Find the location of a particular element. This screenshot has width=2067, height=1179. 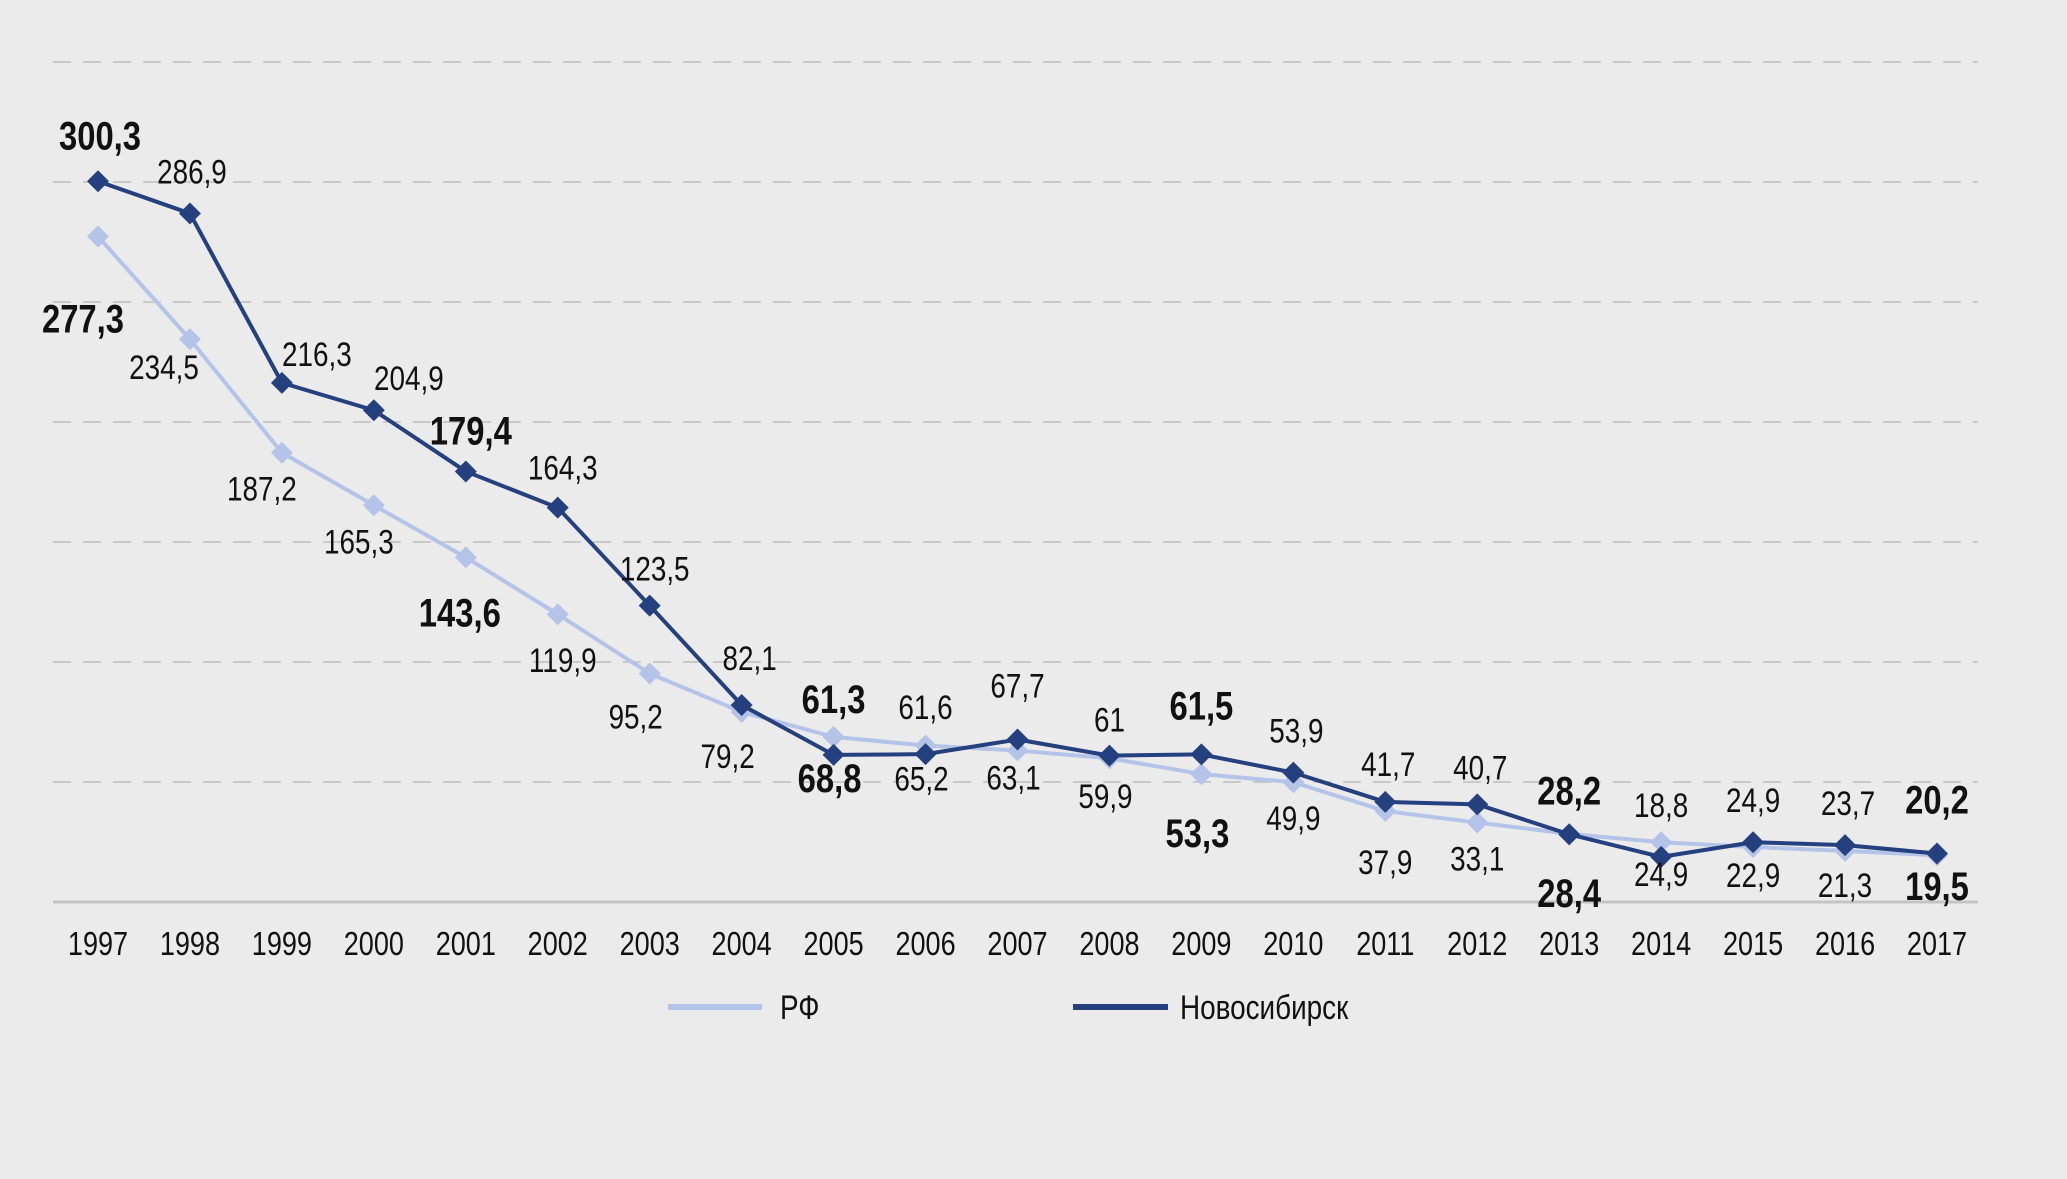

data-label: 123,5 is located at coordinates (655, 569).